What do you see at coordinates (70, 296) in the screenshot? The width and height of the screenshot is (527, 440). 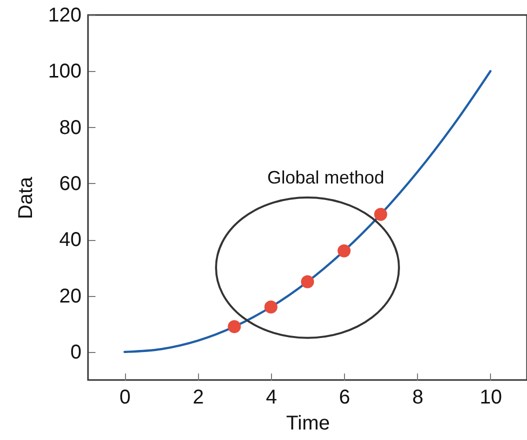 I see `y-tick-label: 20` at bounding box center [70, 296].